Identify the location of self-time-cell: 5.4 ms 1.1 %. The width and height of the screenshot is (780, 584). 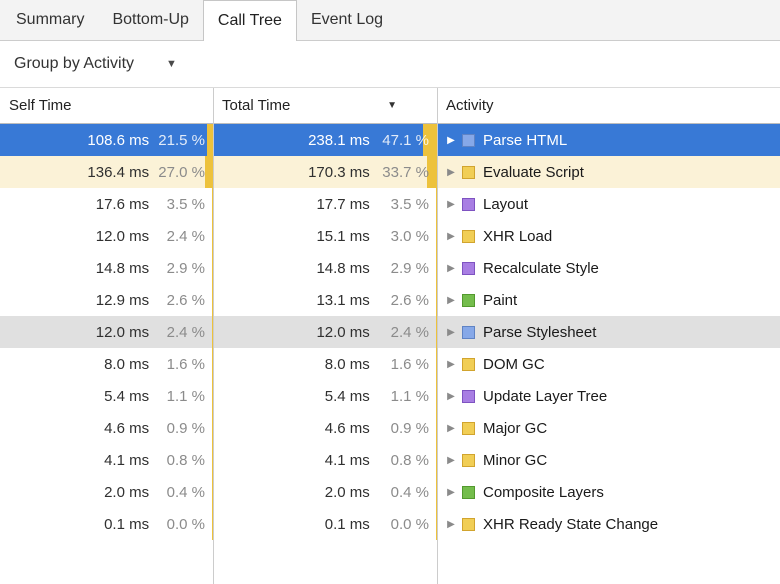
(106, 396).